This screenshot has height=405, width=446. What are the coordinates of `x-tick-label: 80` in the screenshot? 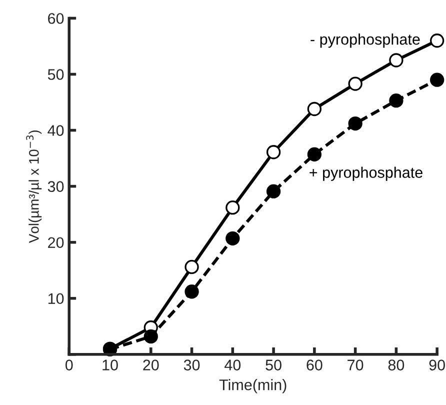 It's located at (396, 365).